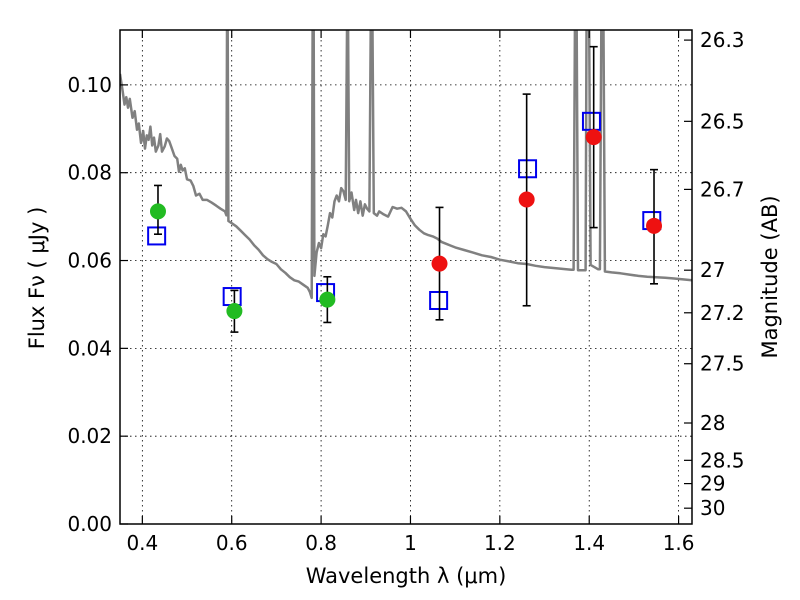 The height and width of the screenshot is (600, 800). What do you see at coordinates (722, 460) in the screenshot?
I see `y2-tick-label: 28.5` at bounding box center [722, 460].